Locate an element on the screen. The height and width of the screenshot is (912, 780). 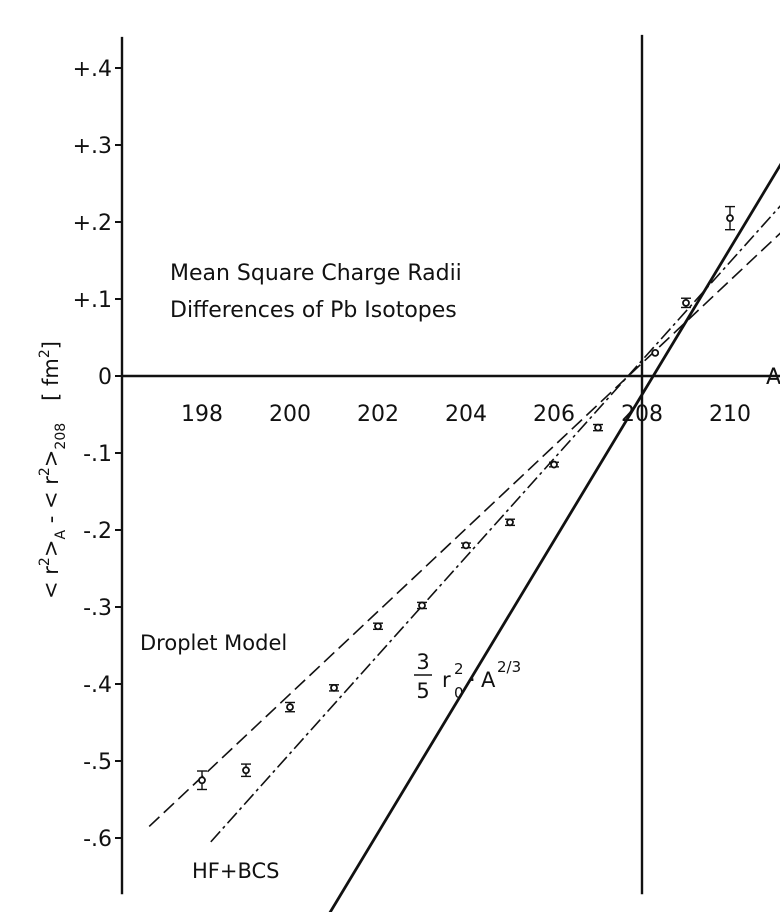
y-axis-label: < r2>A - < r2>208[ fm2] is located at coordinates (53, 470).